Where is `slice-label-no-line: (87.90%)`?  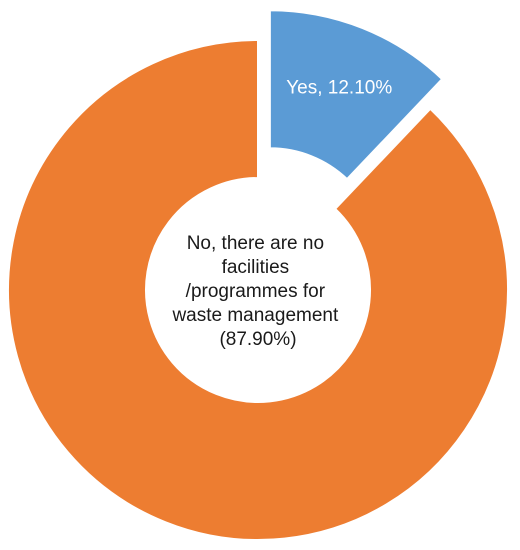 slice-label-no-line: (87.90%) is located at coordinates (257, 339).